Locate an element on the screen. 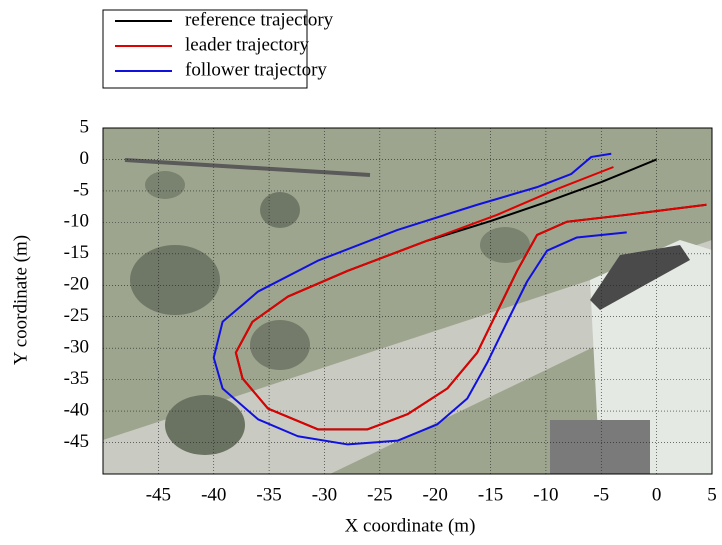 This screenshot has height=545, width=722. y-tick-label: -10 is located at coordinates (76, 221).